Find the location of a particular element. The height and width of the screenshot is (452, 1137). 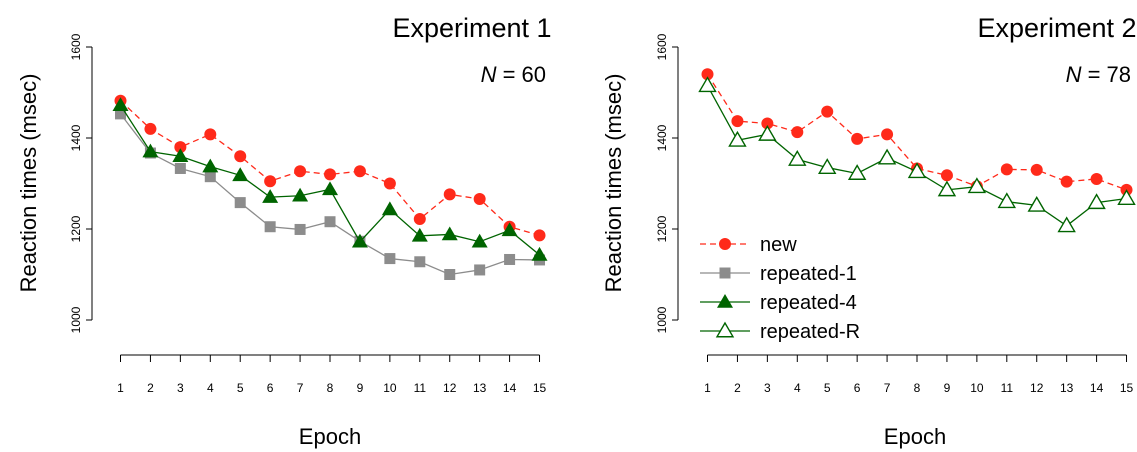

annotation-n-value-2: = 78 is located at coordinates (1106, 74).